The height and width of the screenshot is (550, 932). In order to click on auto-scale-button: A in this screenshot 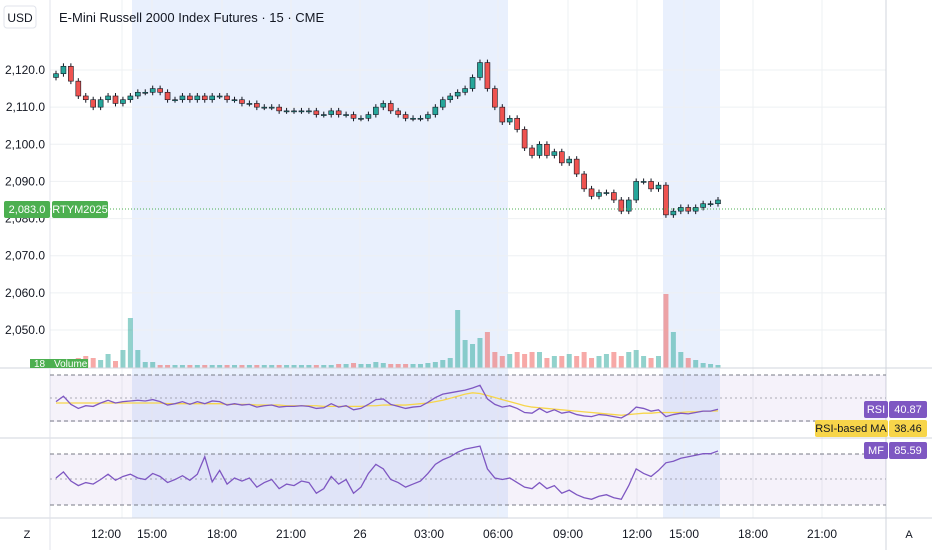, I will do `click(909, 535)`.